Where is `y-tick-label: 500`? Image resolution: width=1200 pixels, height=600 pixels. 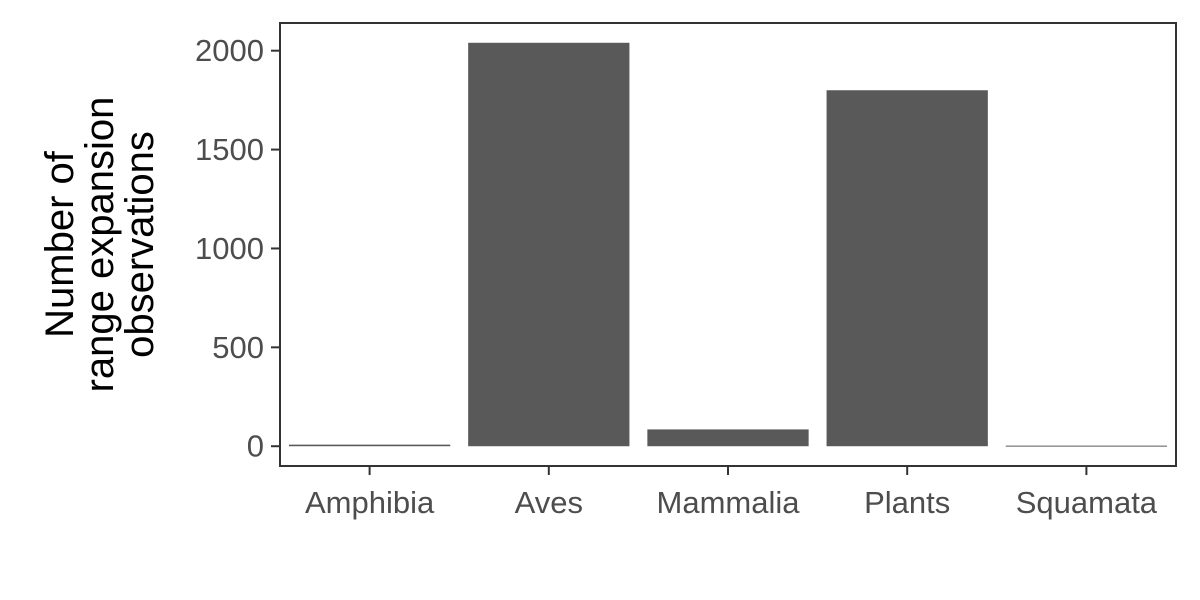 y-tick-label: 500 is located at coordinates (238, 347).